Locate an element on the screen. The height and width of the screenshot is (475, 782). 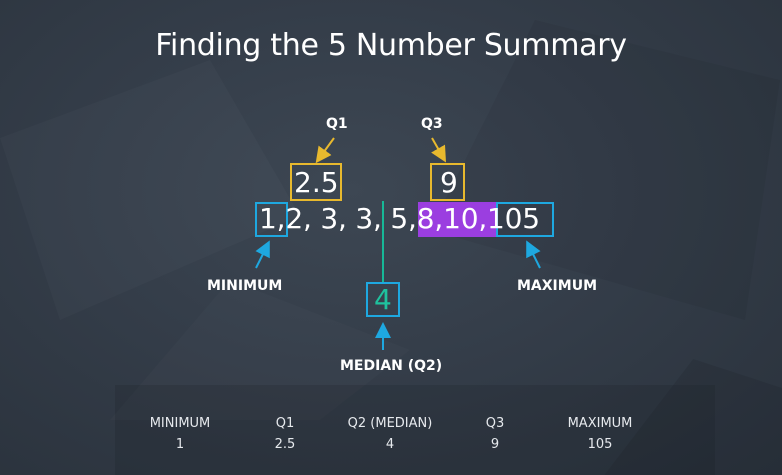
maximum-label: MAXIMUM is located at coordinates (557, 286).